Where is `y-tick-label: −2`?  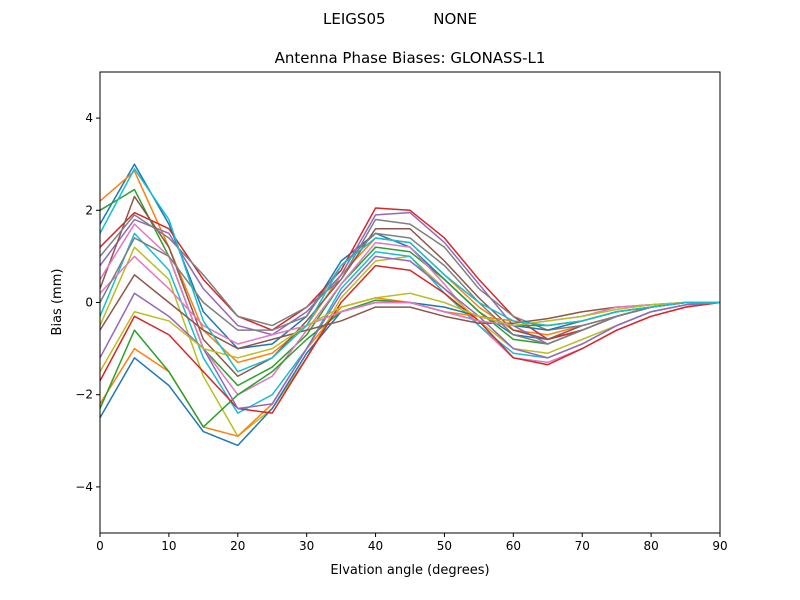 y-tick-label: −2 is located at coordinates (84, 395).